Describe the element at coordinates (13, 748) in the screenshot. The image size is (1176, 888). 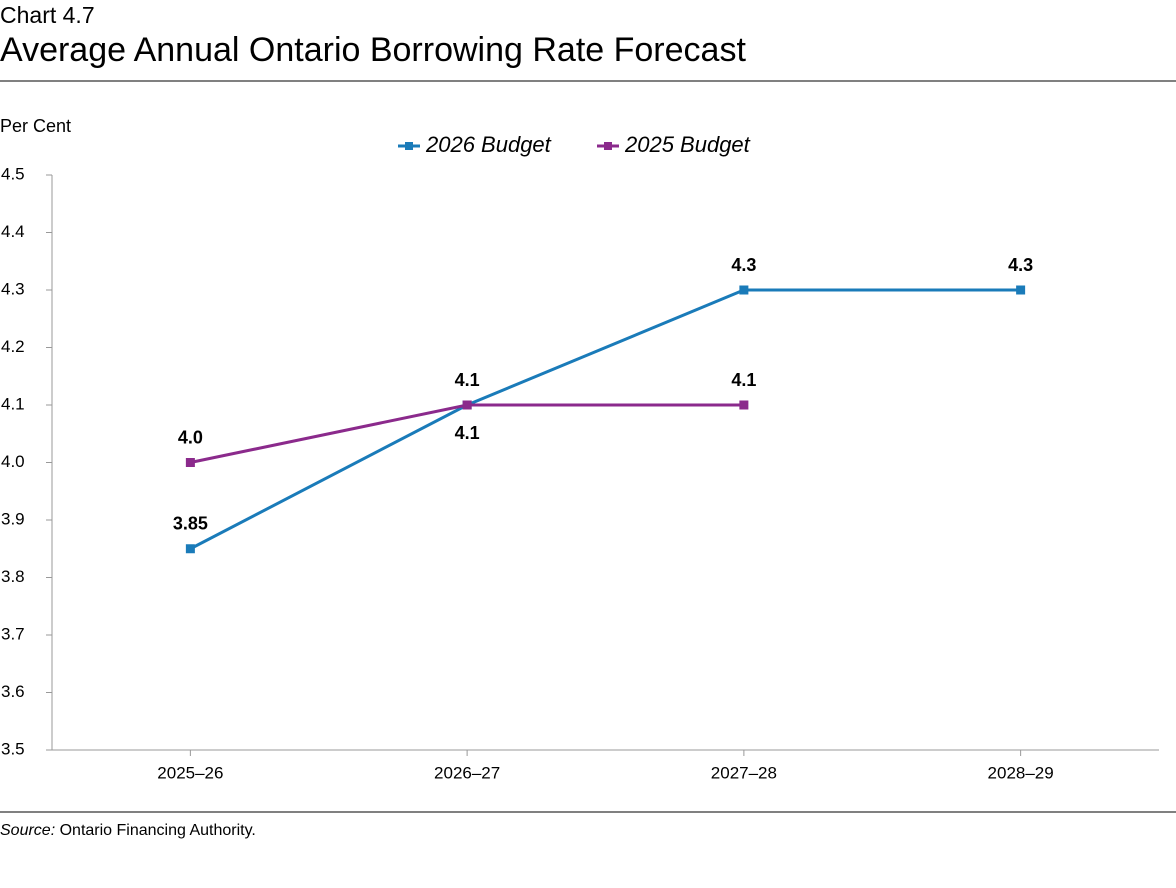
I see `y-tick-label: 3.5` at that location.